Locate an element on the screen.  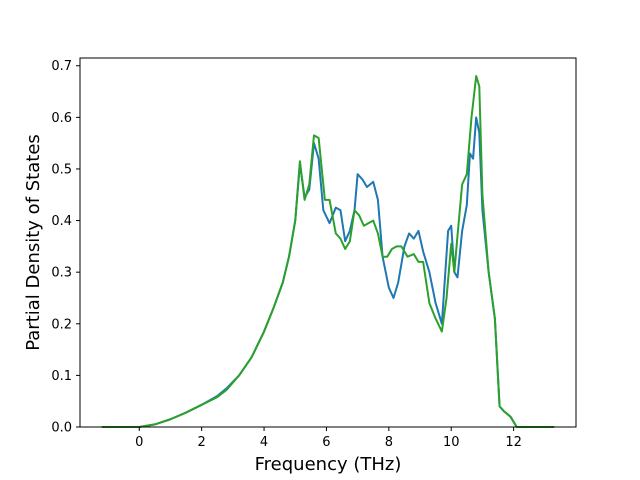
x-tick-label: 4 is located at coordinates (264, 442).